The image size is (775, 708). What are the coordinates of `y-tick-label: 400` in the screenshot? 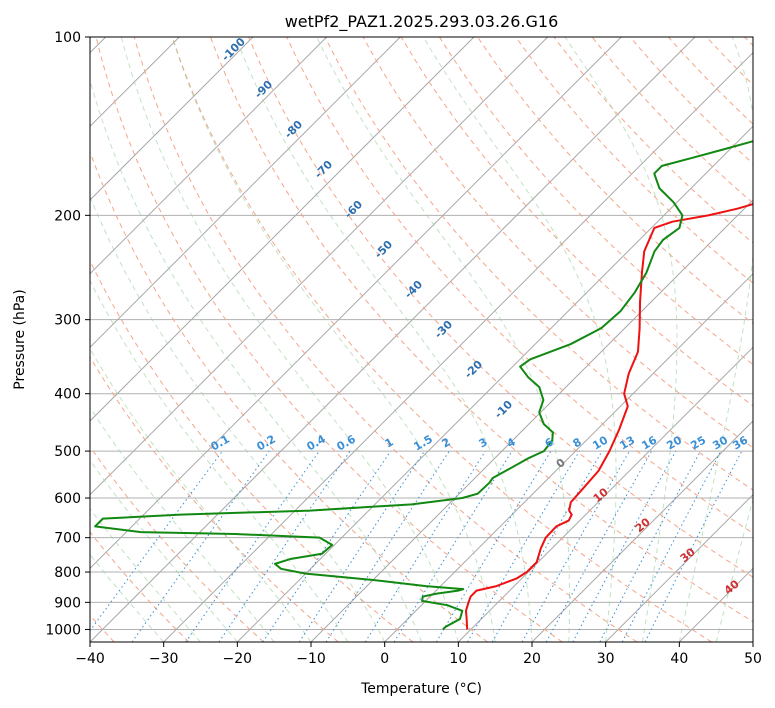 It's located at (67, 395).